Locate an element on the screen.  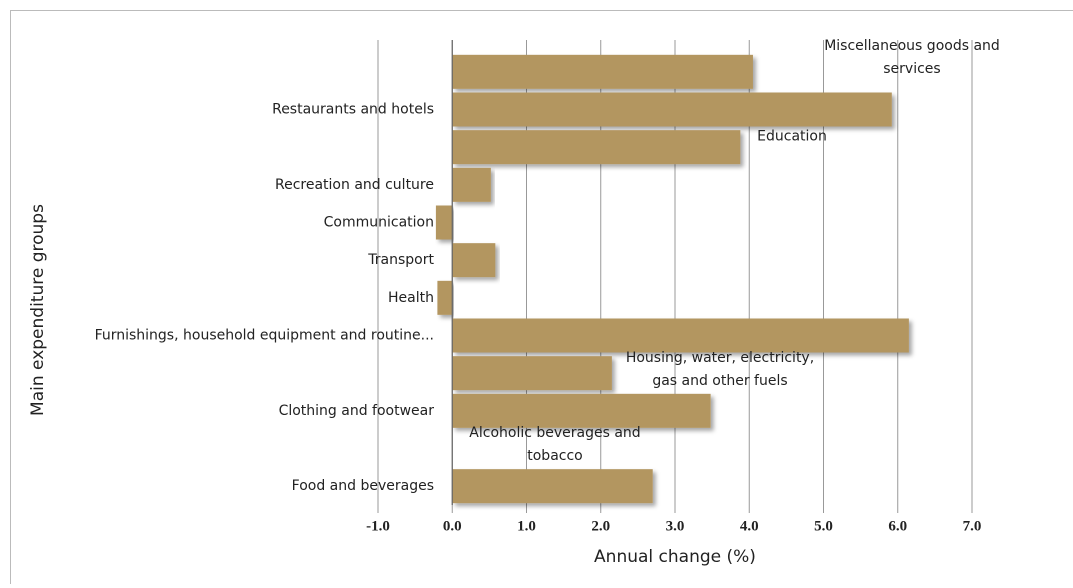
x-axis-title: Annual change (%) is located at coordinates (675, 557).